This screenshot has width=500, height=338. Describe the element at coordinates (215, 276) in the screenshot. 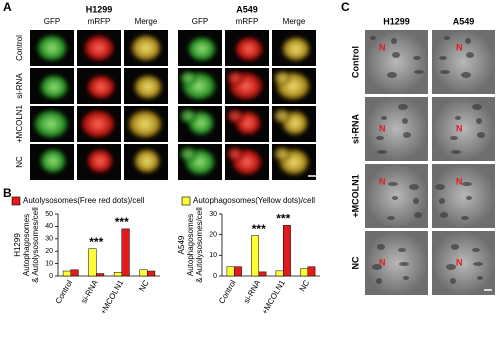

I see `y-tick-label: 0` at that location.